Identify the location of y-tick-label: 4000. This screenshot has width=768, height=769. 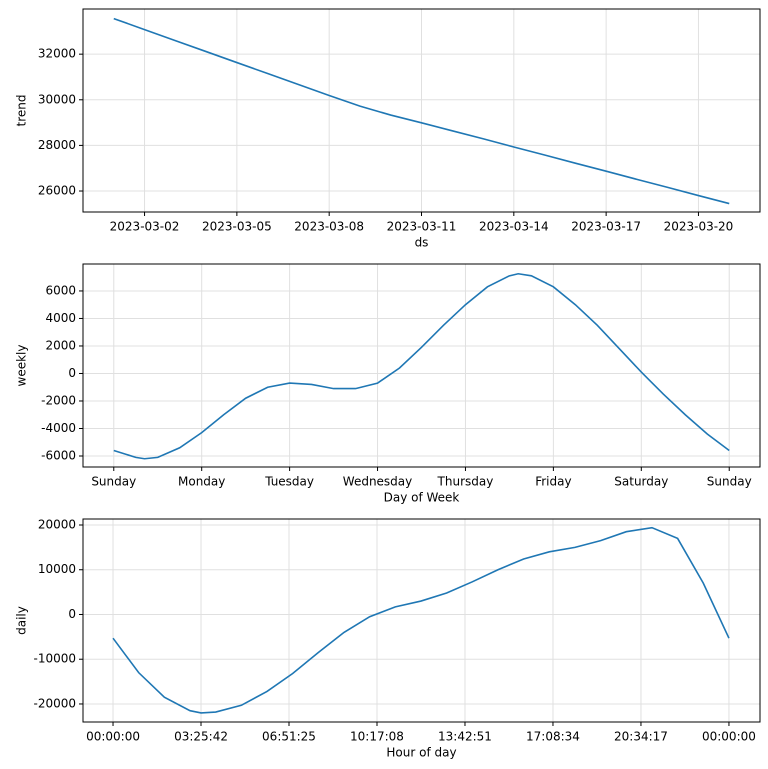
(60, 318).